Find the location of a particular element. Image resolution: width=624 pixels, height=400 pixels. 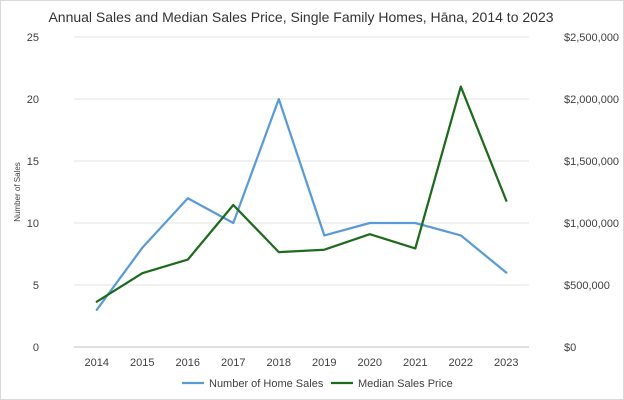

x-tick-label: 2020 is located at coordinates (370, 363).